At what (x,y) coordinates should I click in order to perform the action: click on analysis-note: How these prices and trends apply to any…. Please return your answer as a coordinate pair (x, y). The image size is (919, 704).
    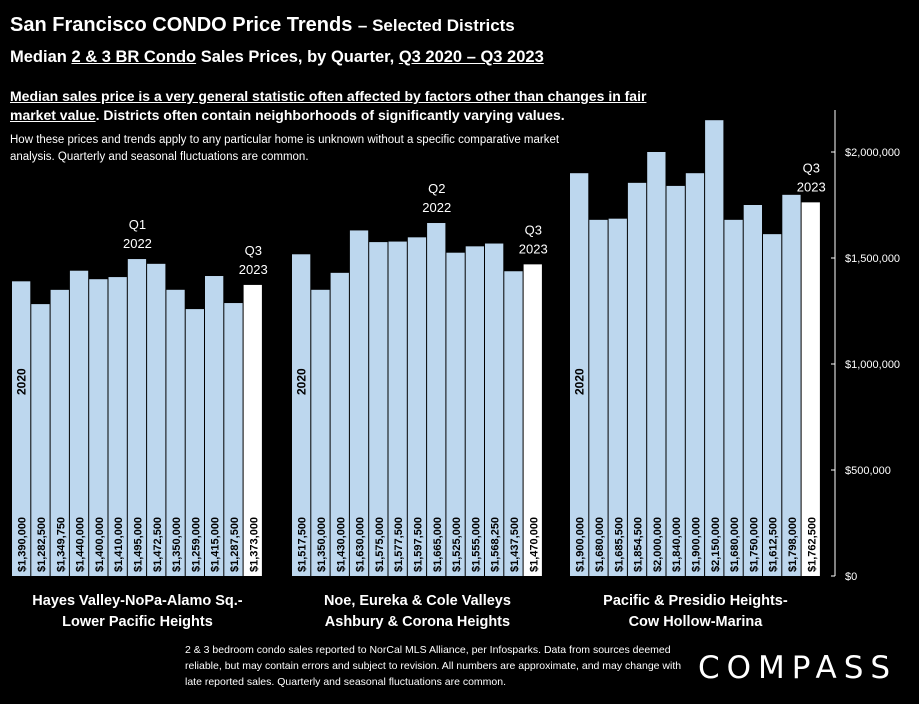
    Looking at the image, I should click on (285, 148).